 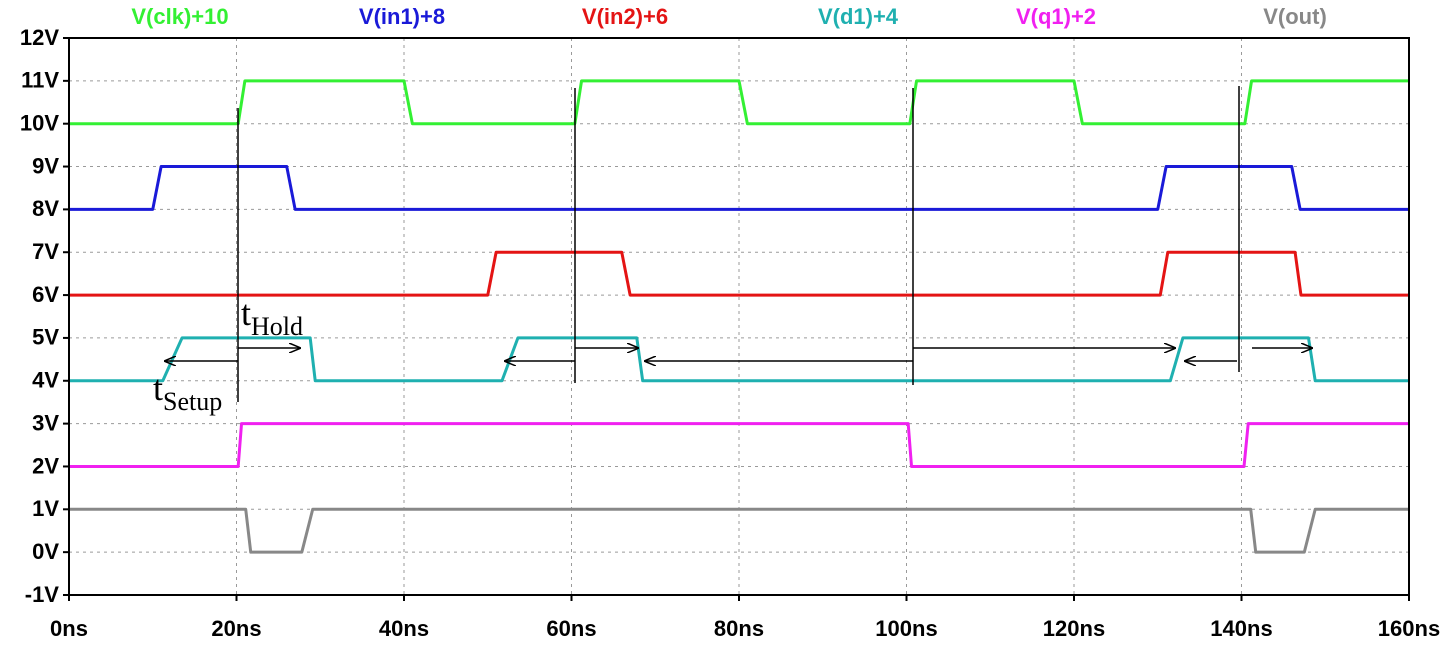 What do you see at coordinates (571, 628) in the screenshot?
I see `x-tick-label: 60ns` at bounding box center [571, 628].